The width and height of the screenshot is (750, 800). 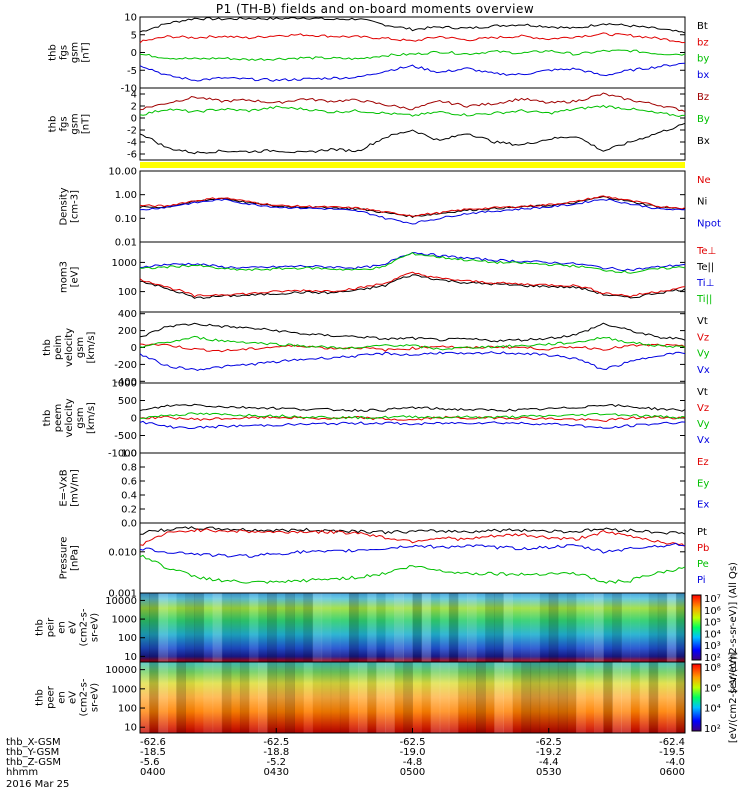 What do you see at coordinates (95, 627) in the screenshot?
I see `y-axis-label: sr-eV)` at bounding box center [95, 627].